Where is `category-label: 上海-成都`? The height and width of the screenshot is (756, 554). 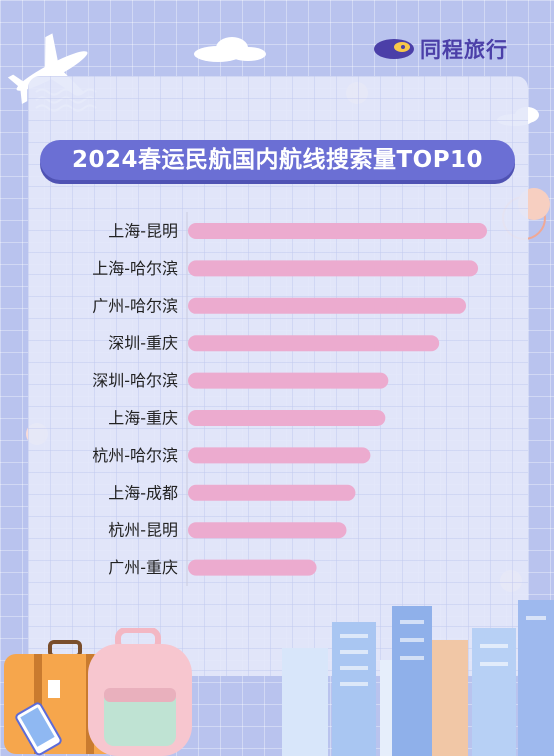
category-label: 上海-成都 is located at coordinates (143, 492).